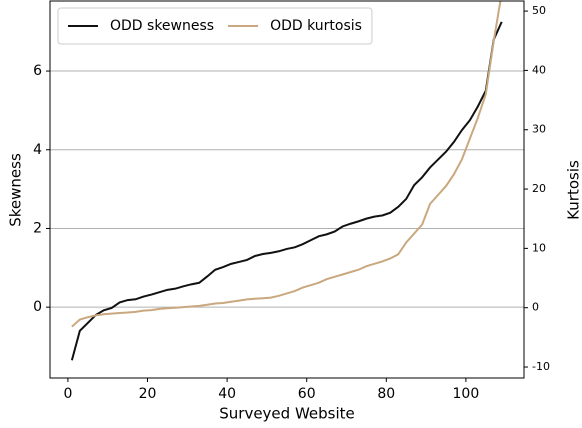 This screenshot has height=428, width=582. Describe the element at coordinates (162, 26) in the screenshot. I see `legend-label: ODD skewness` at that location.